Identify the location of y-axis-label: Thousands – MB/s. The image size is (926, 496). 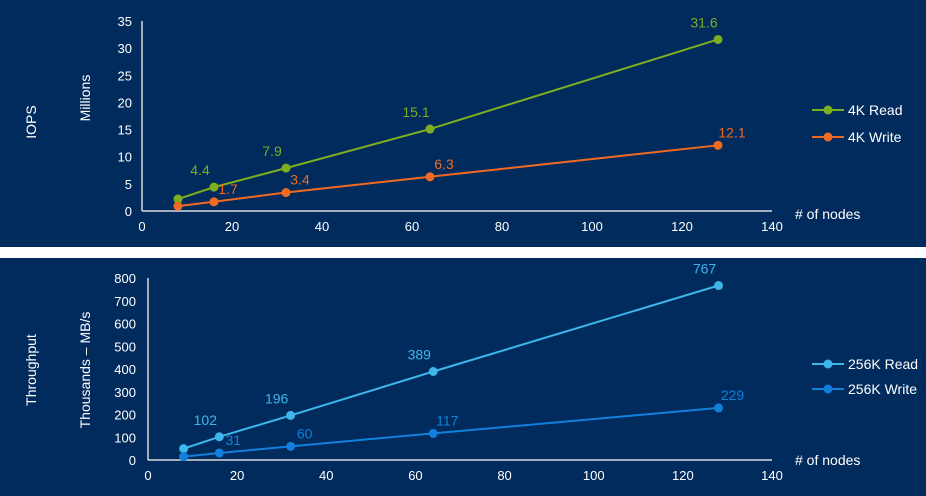
(85, 370).